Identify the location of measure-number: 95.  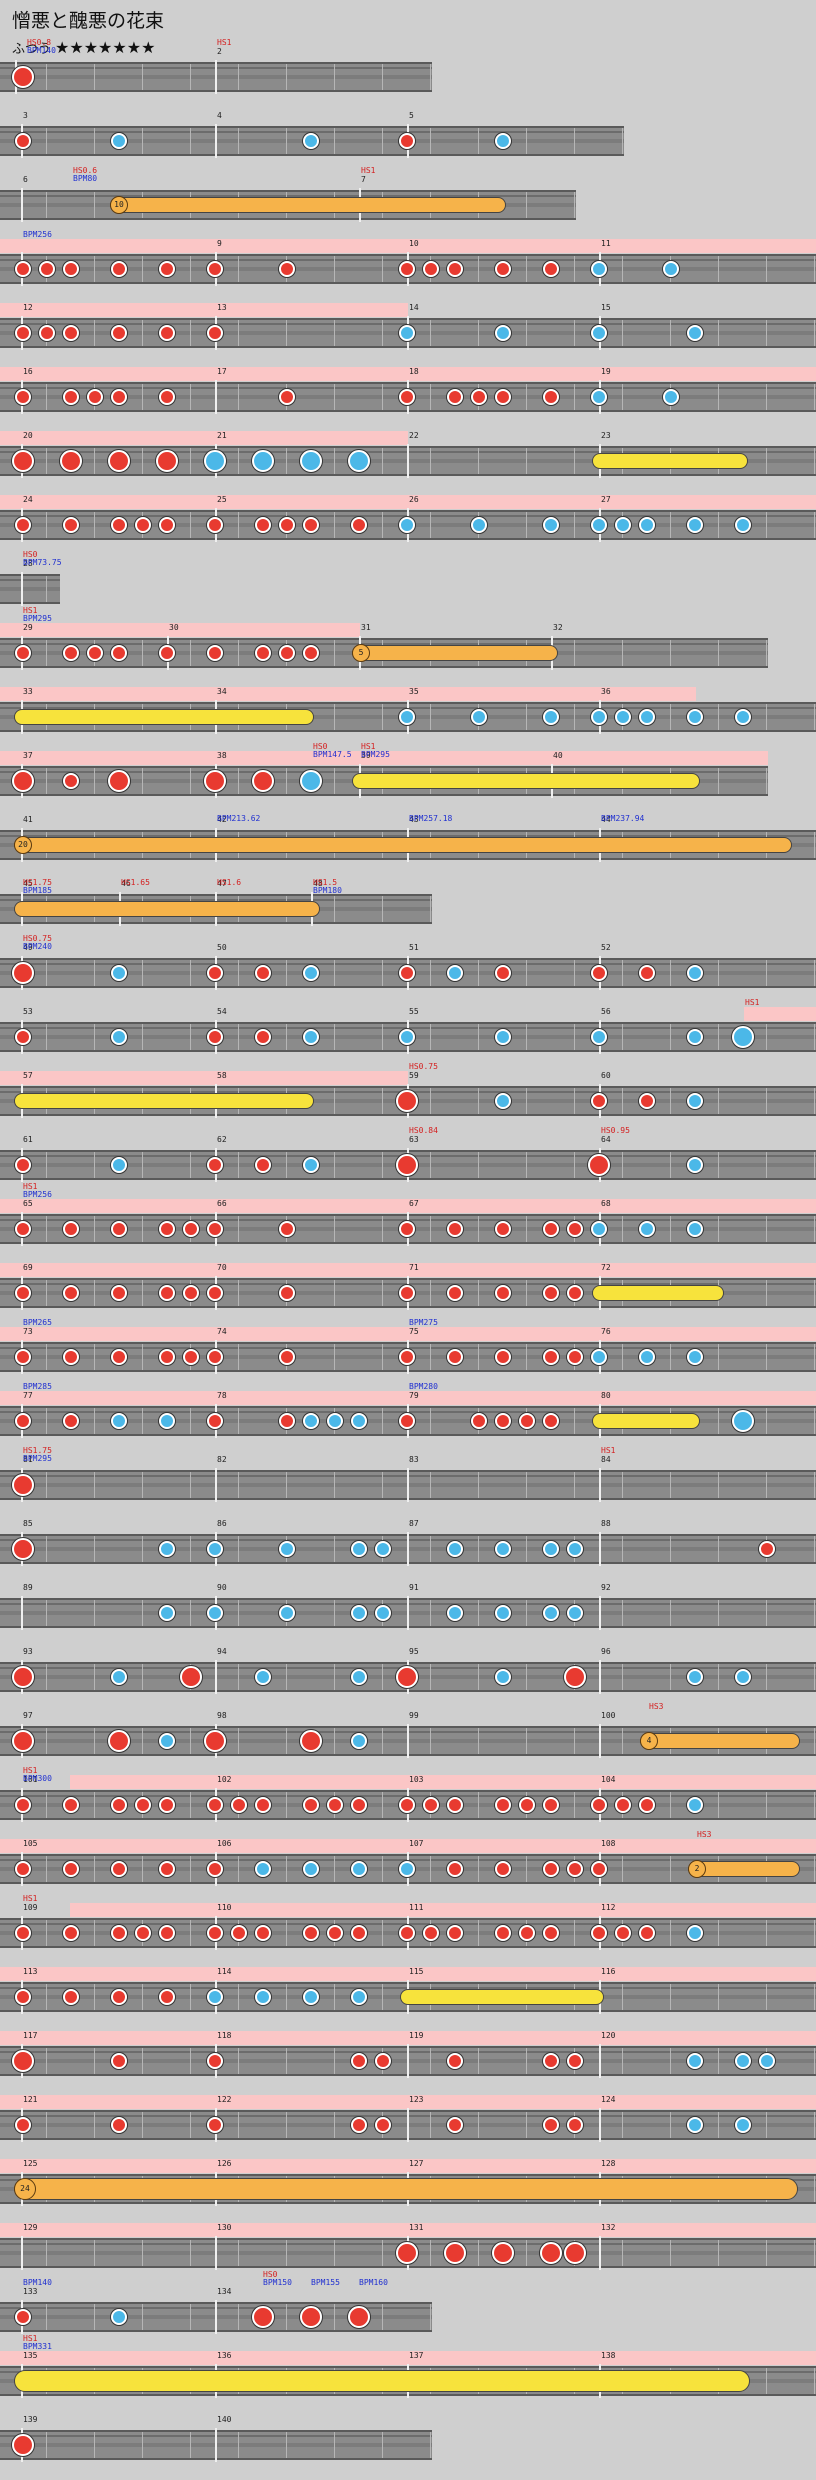
(414, 1651).